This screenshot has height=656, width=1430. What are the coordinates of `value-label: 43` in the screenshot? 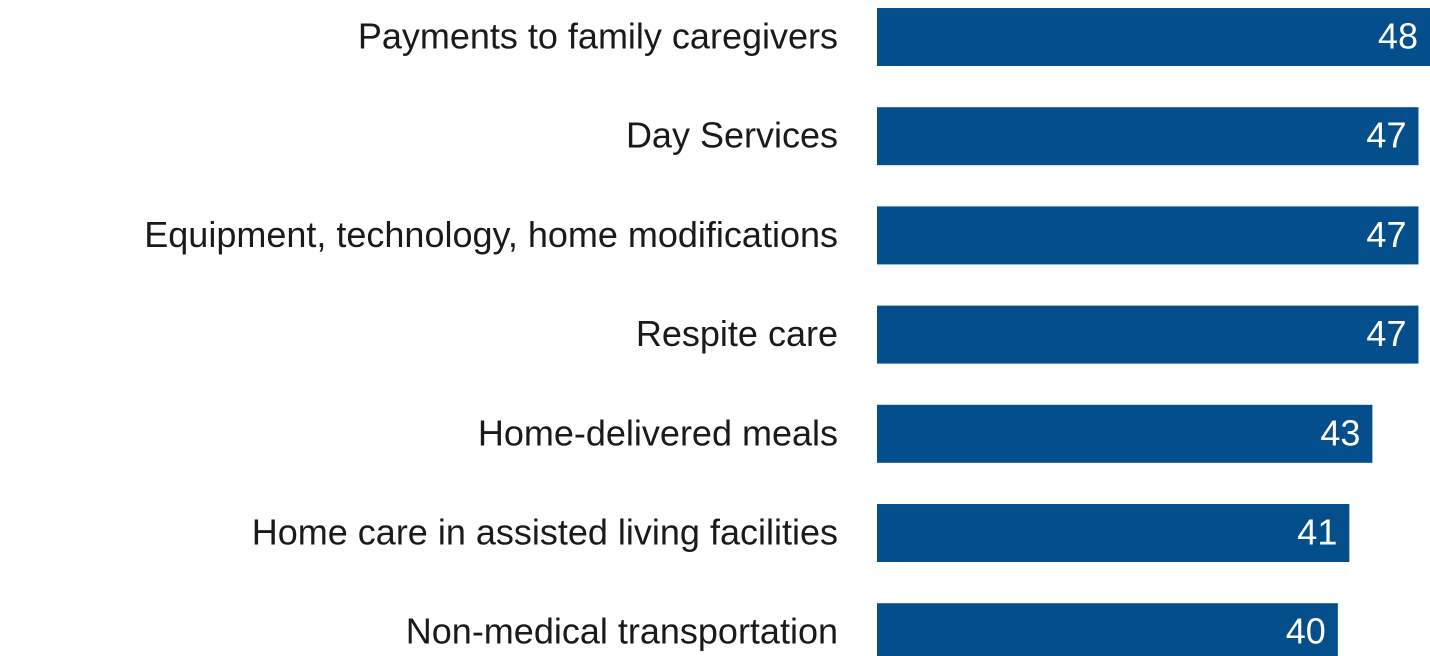 It's located at (1340, 432).